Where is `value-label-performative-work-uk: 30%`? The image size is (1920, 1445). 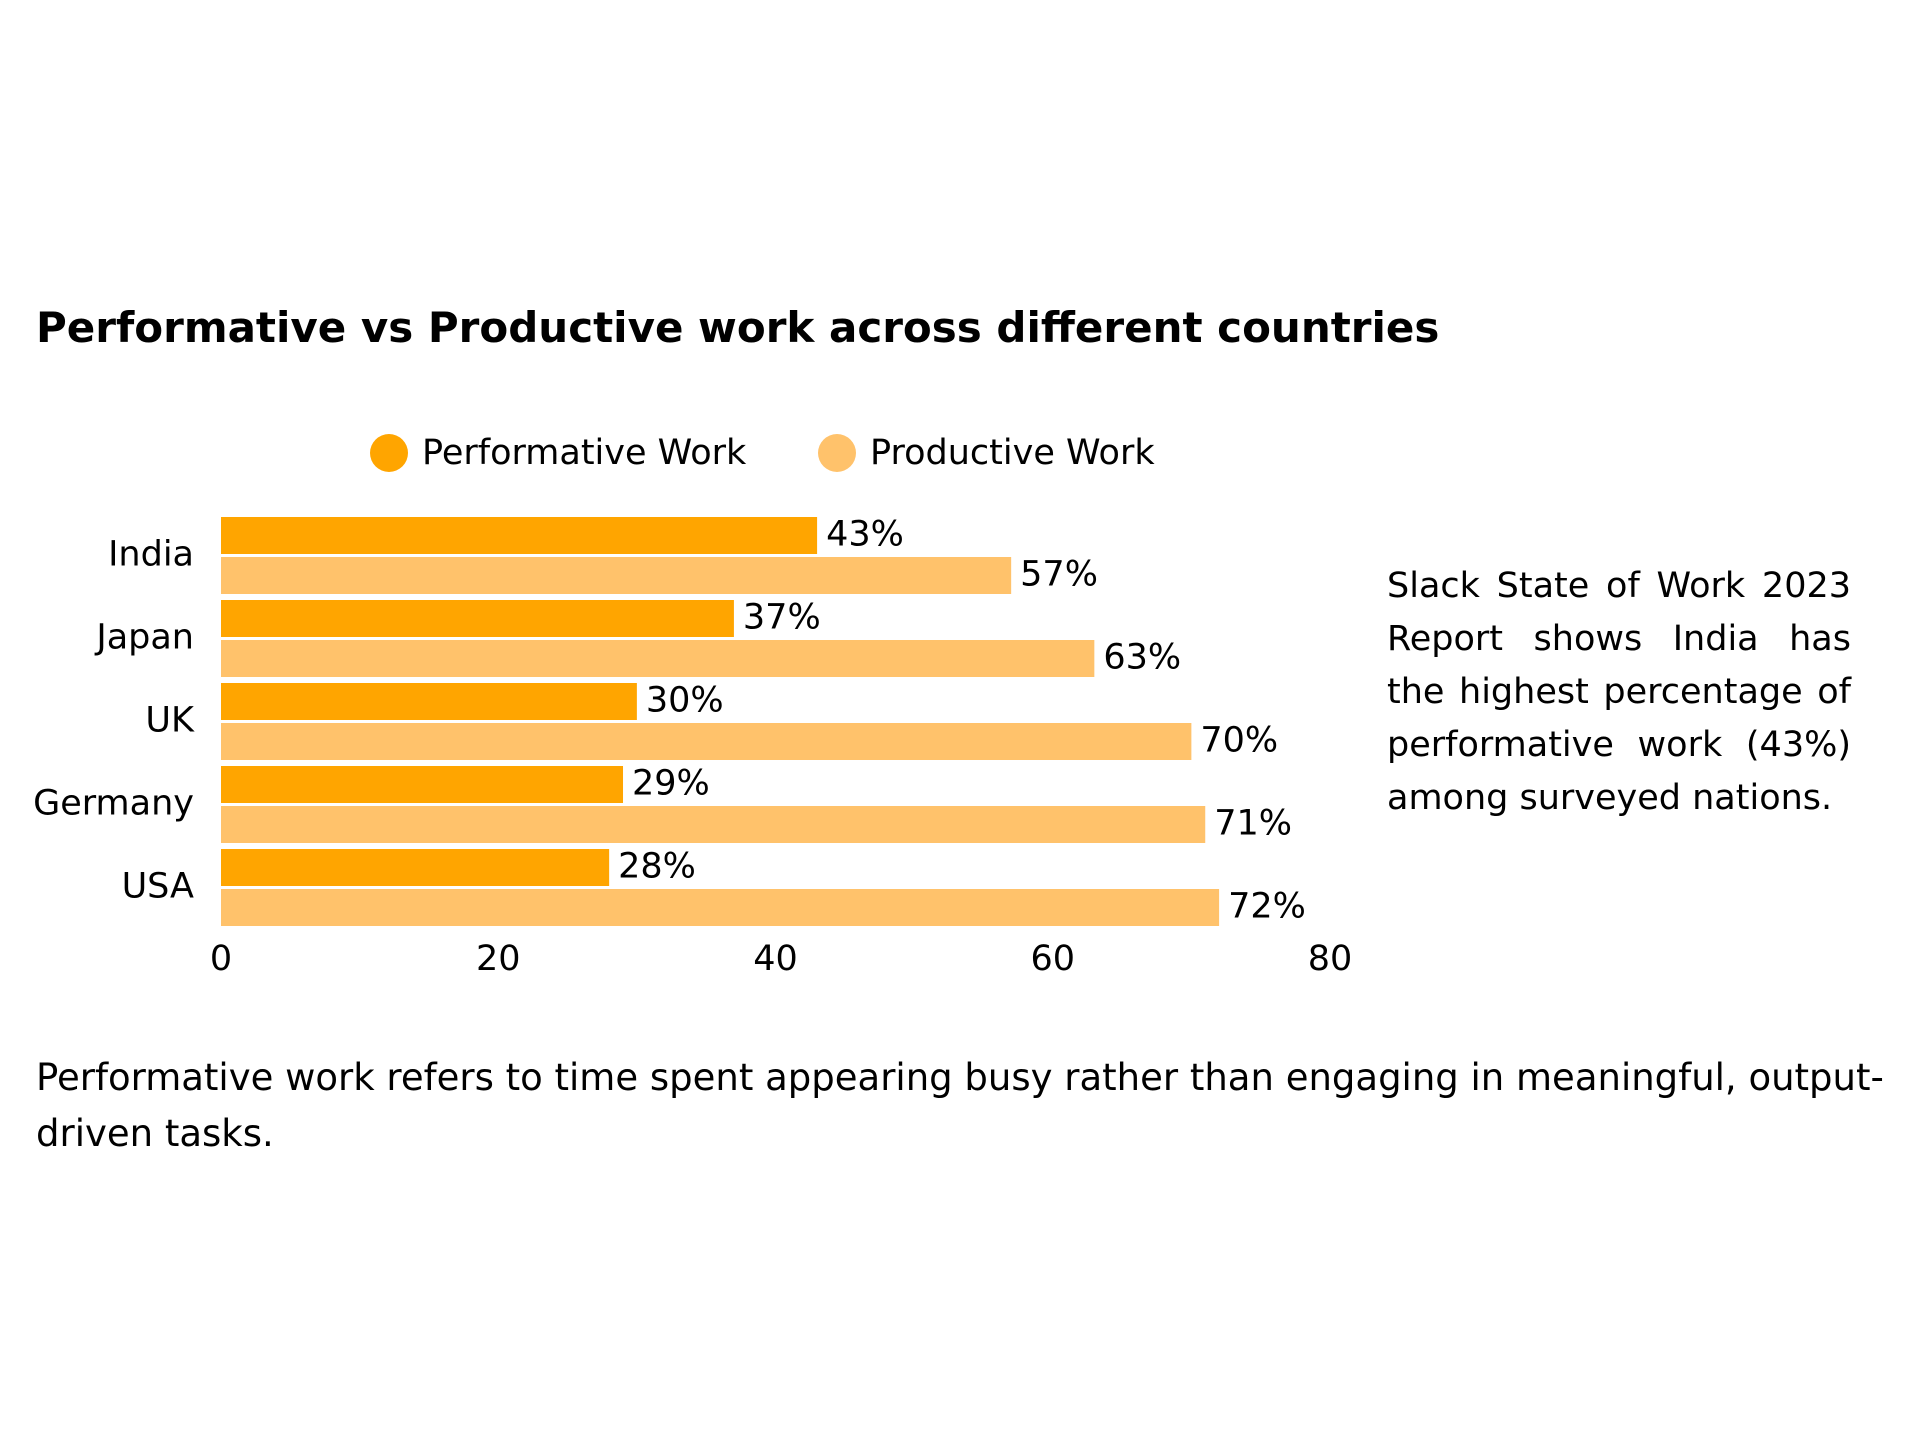
value-label-performative-work-uk: 30% is located at coordinates (685, 701).